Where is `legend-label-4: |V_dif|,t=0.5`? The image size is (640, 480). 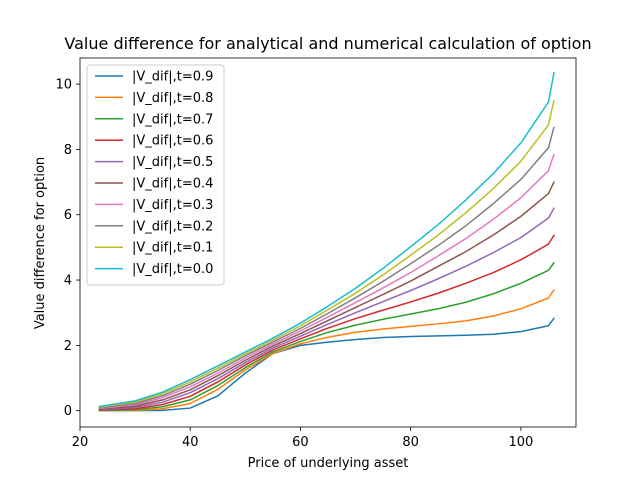 legend-label-4: |V_dif|,t=0.5 is located at coordinates (172, 162).